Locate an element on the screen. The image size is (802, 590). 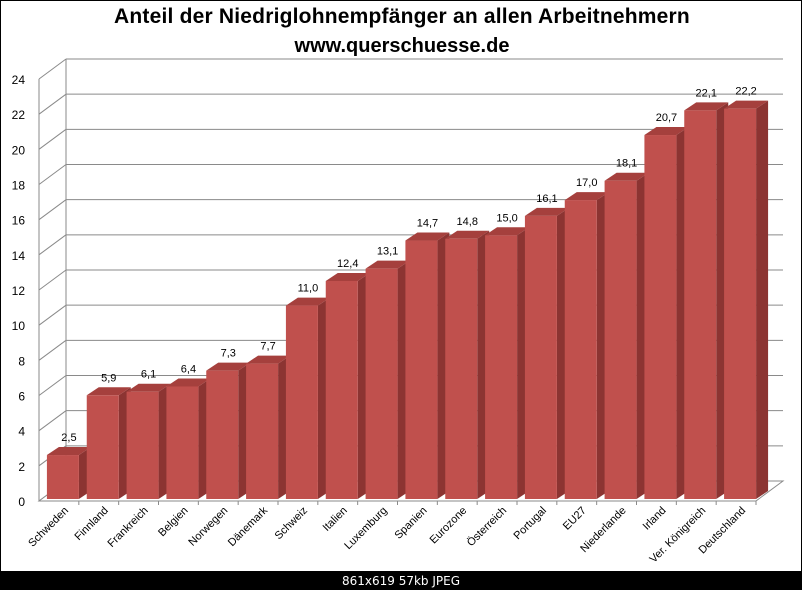
x-category-label: Spanien is located at coordinates (411, 523).